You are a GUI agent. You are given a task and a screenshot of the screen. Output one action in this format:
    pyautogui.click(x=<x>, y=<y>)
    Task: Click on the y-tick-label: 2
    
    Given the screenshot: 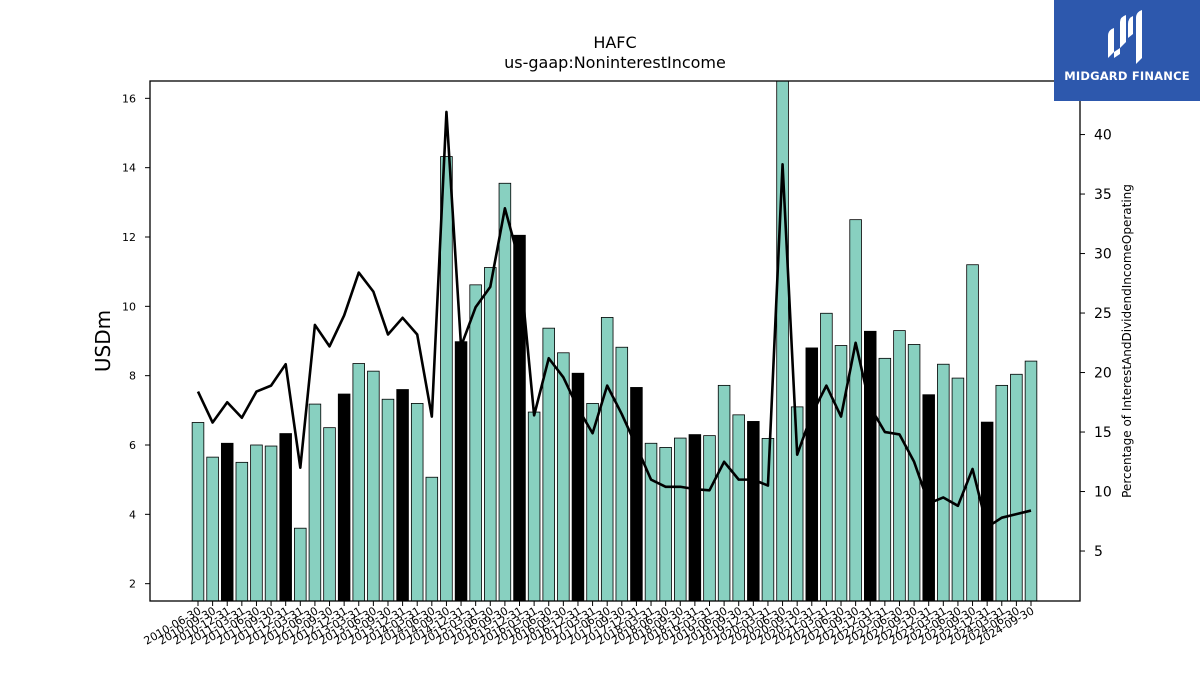 What is the action you would take?
    pyautogui.click(x=132, y=584)
    